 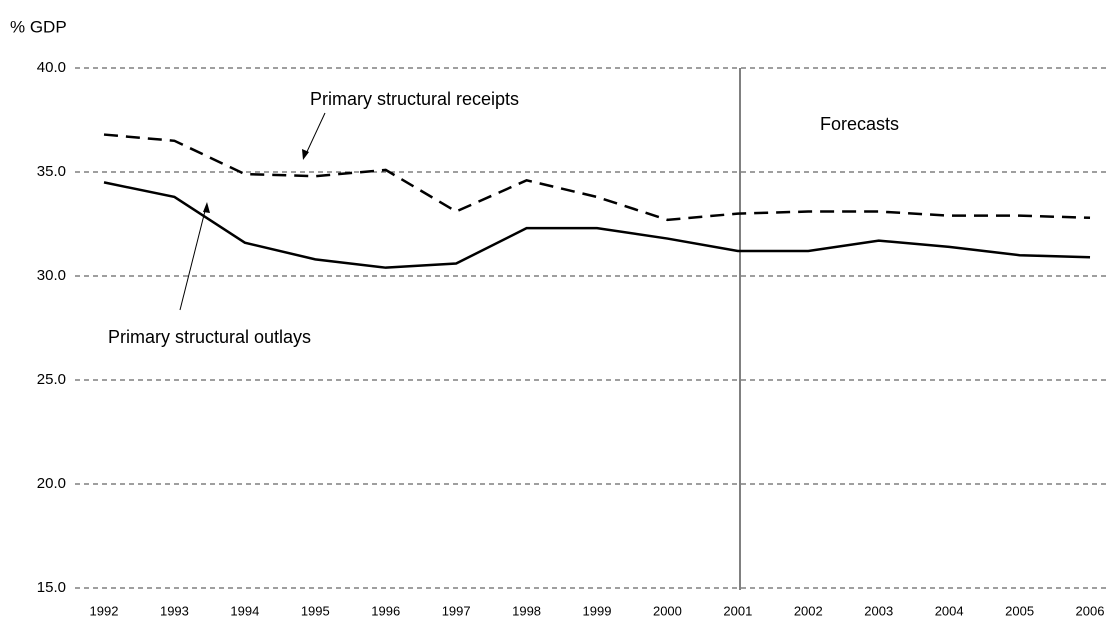 What do you see at coordinates (51, 379) in the screenshot?
I see `y-tick-label: 25.0` at bounding box center [51, 379].